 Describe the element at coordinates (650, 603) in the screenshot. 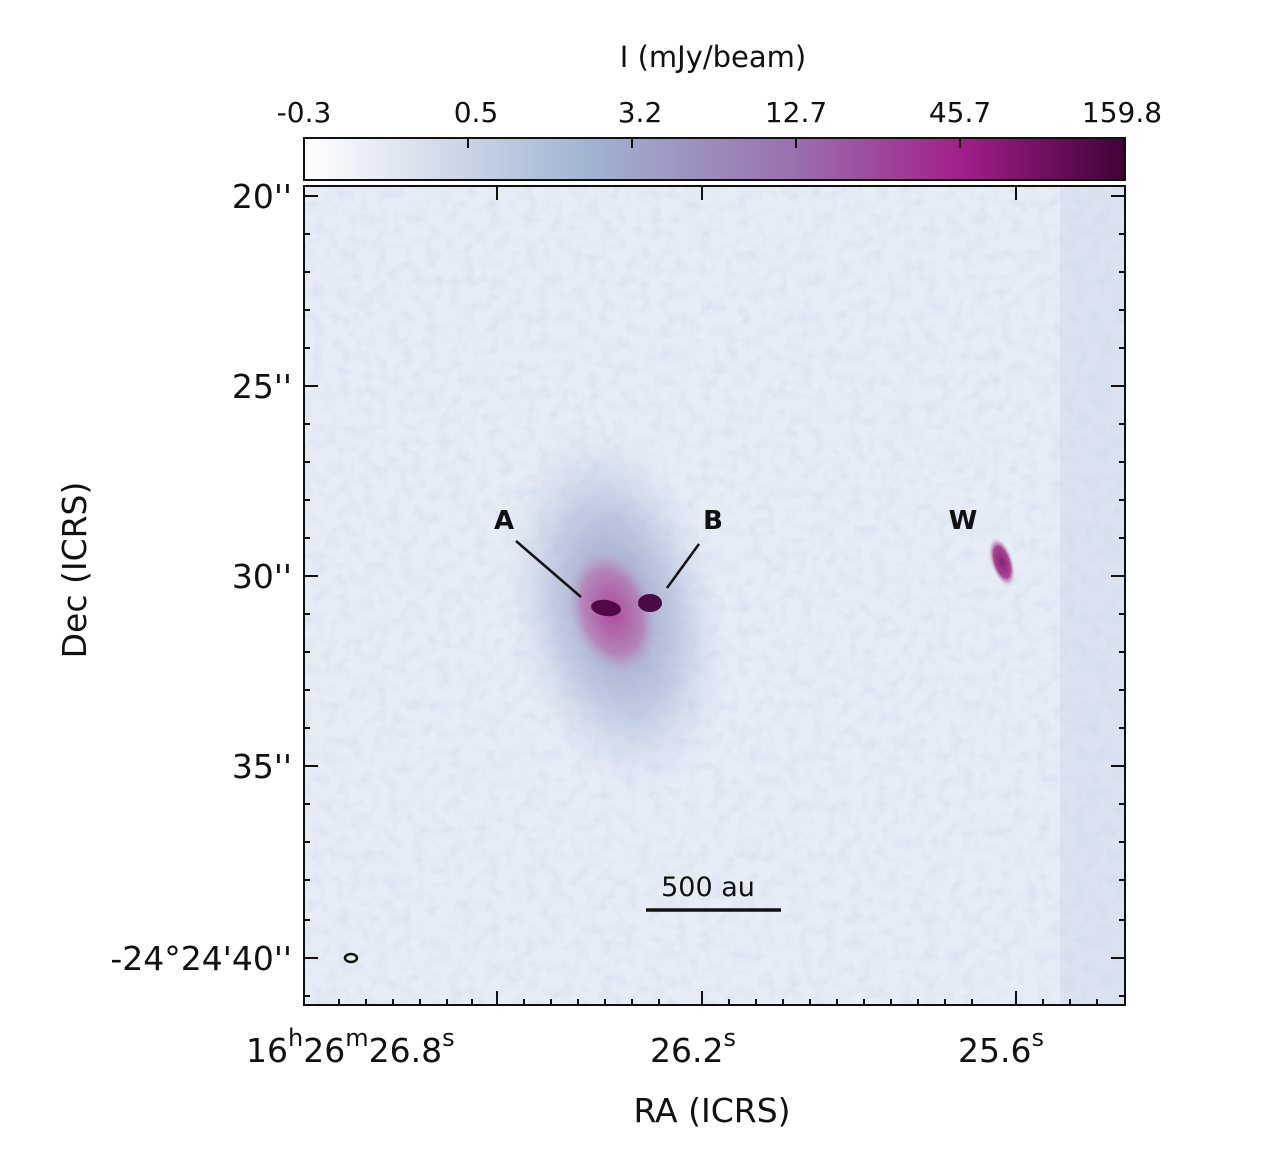

I see `source-b-core` at that location.